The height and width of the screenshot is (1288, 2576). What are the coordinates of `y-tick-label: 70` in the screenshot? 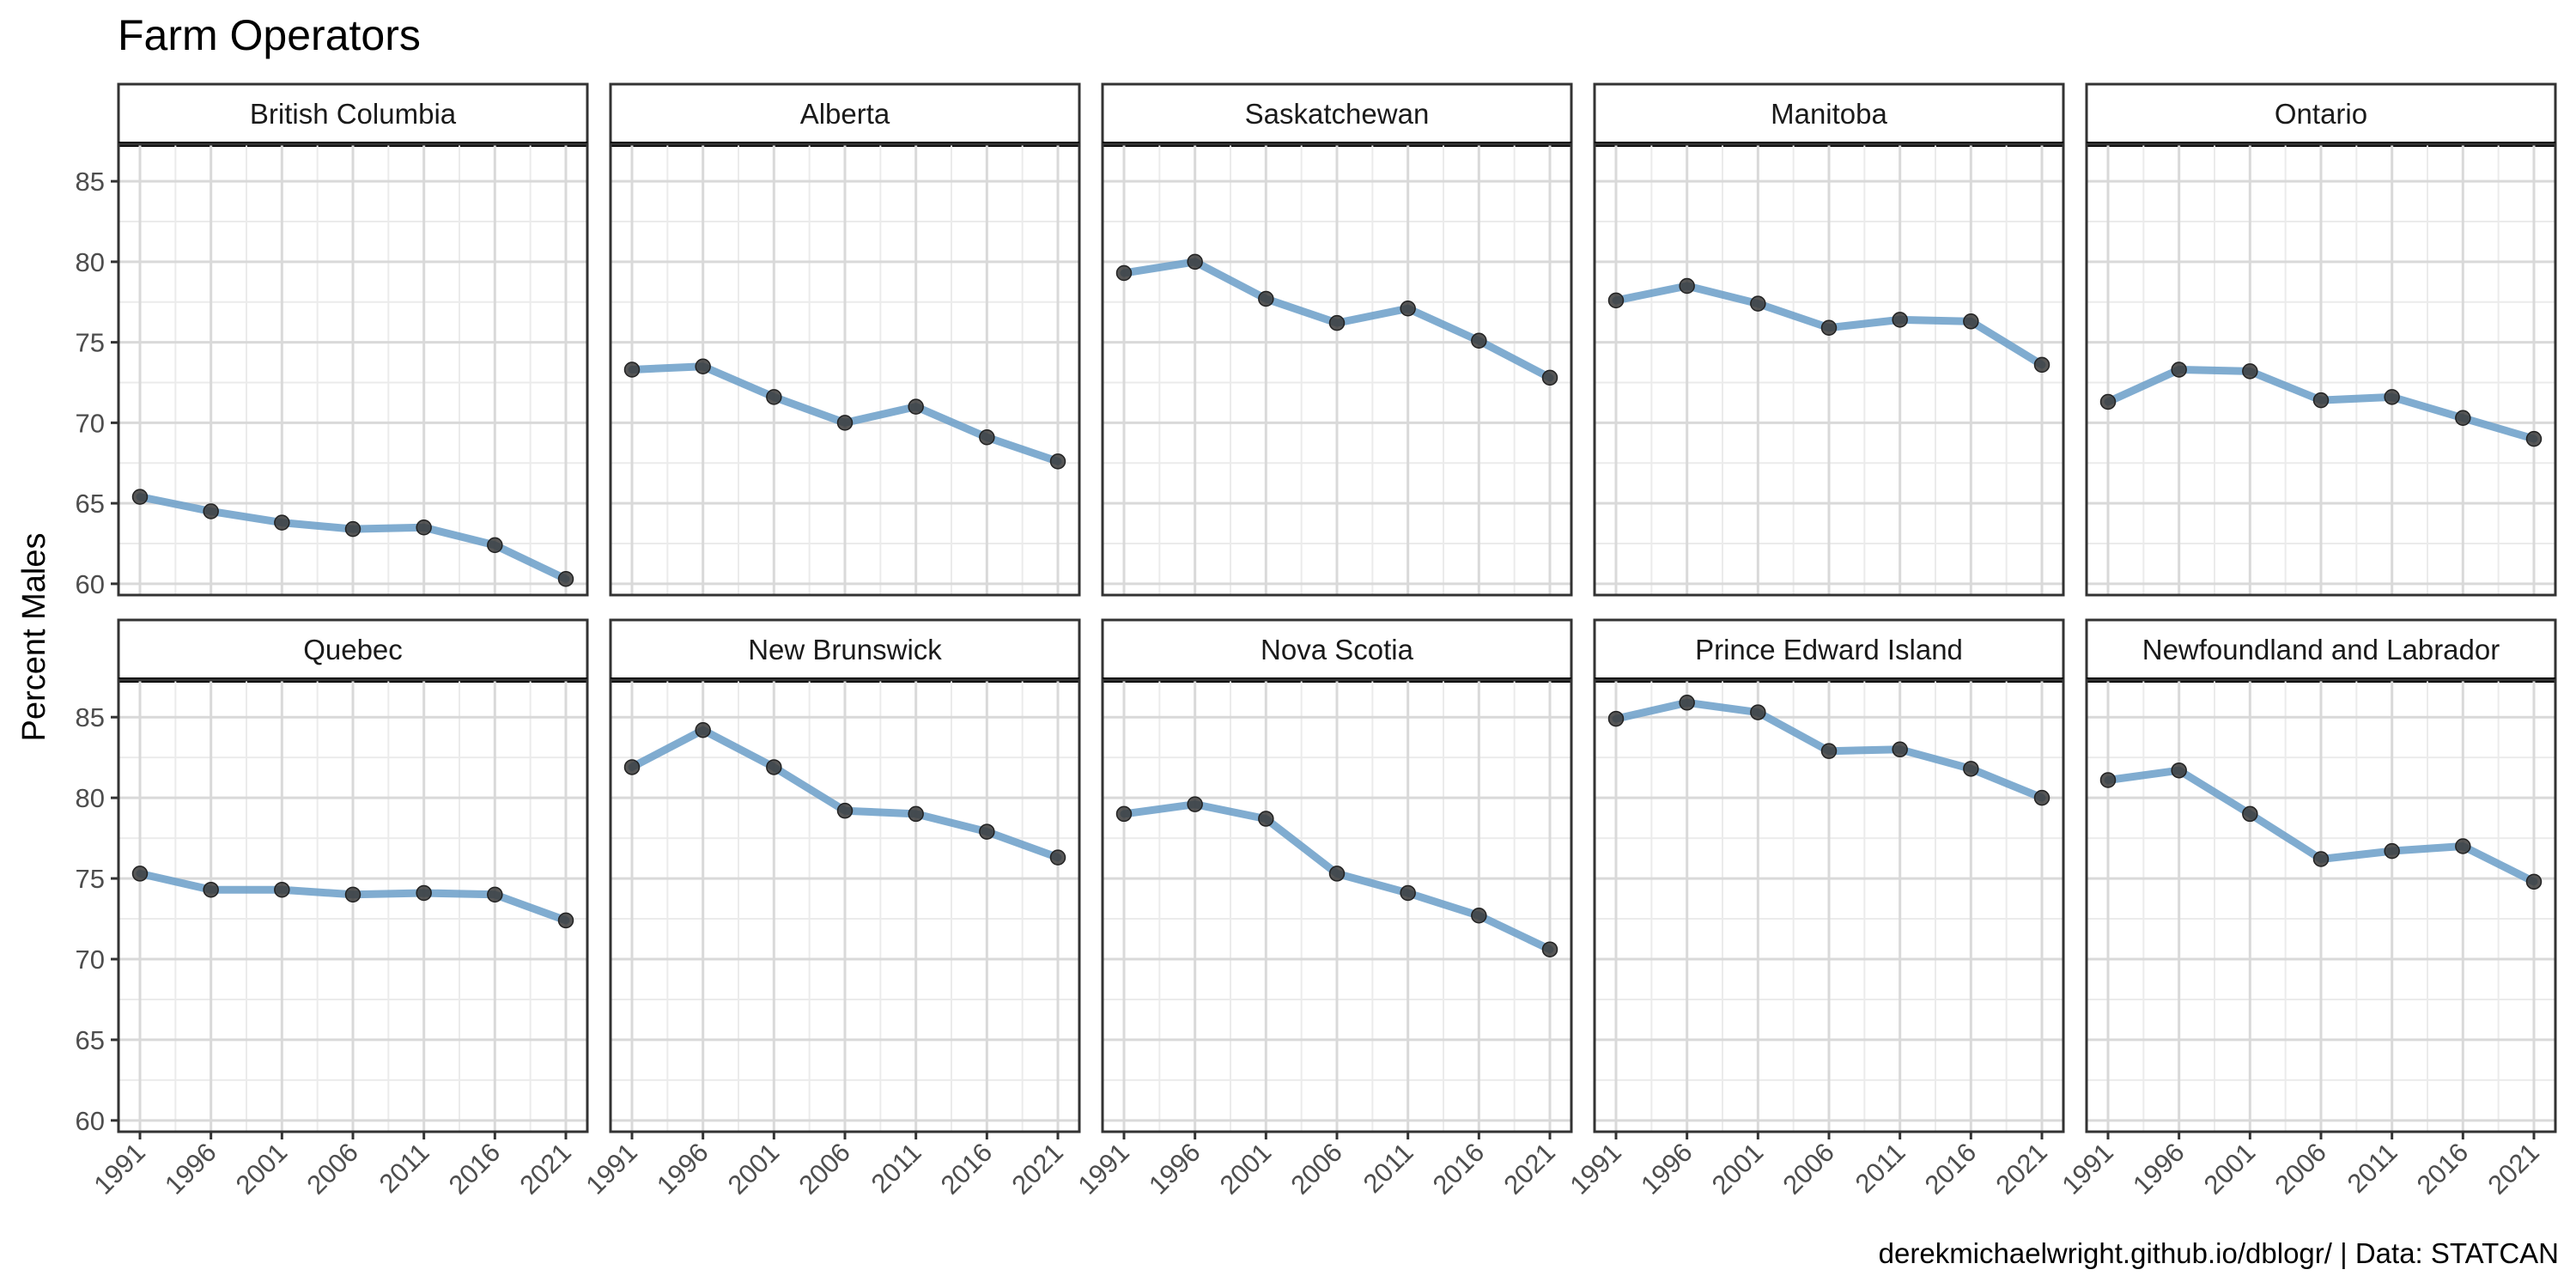 It's located at (90, 960).